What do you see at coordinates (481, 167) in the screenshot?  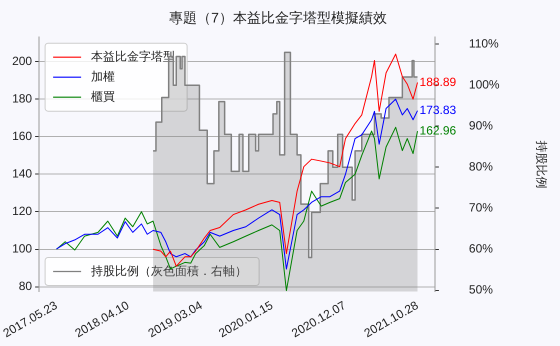 I see `y2-tick-label: 80%` at bounding box center [481, 167].